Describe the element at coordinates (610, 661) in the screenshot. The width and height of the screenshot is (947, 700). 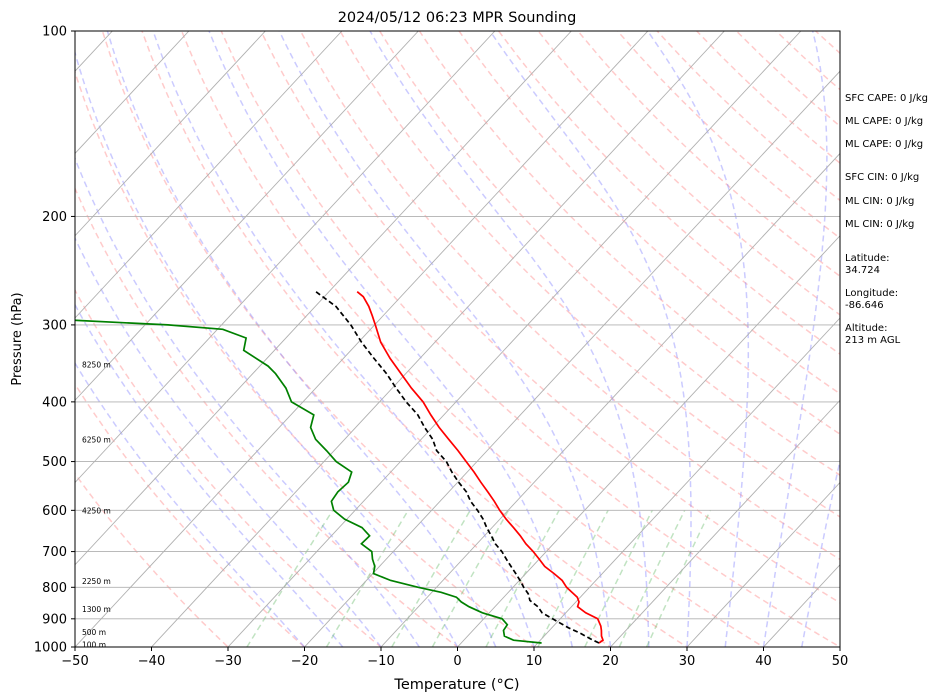
I see `x-tick-label: 20` at that location.